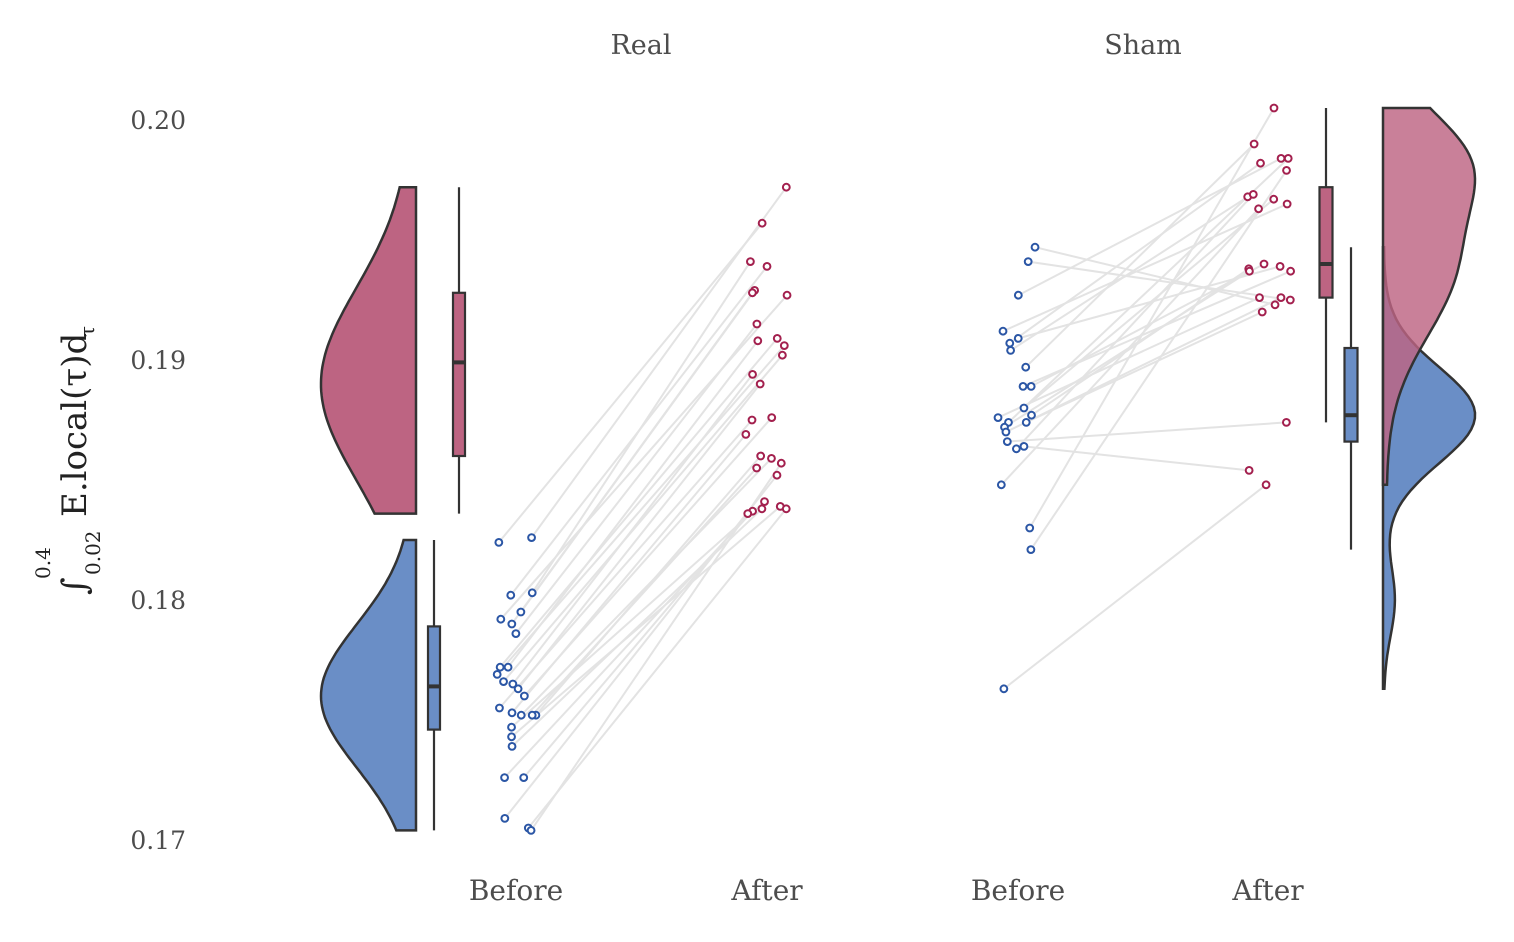 The width and height of the screenshot is (1514, 942). I want to click on panel-title: Sham, so click(1143, 45).